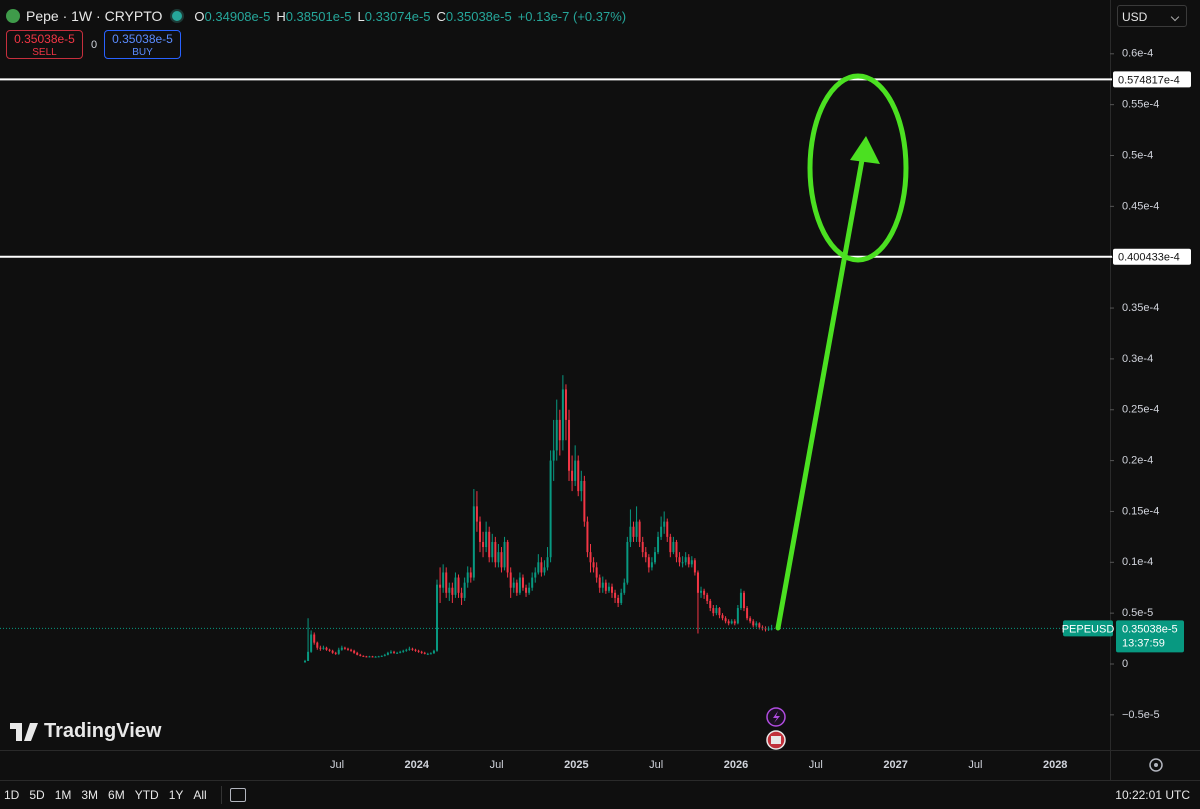 This screenshot has width=1200, height=809. What do you see at coordinates (90, 795) in the screenshot?
I see `range-button: 3M` at bounding box center [90, 795].